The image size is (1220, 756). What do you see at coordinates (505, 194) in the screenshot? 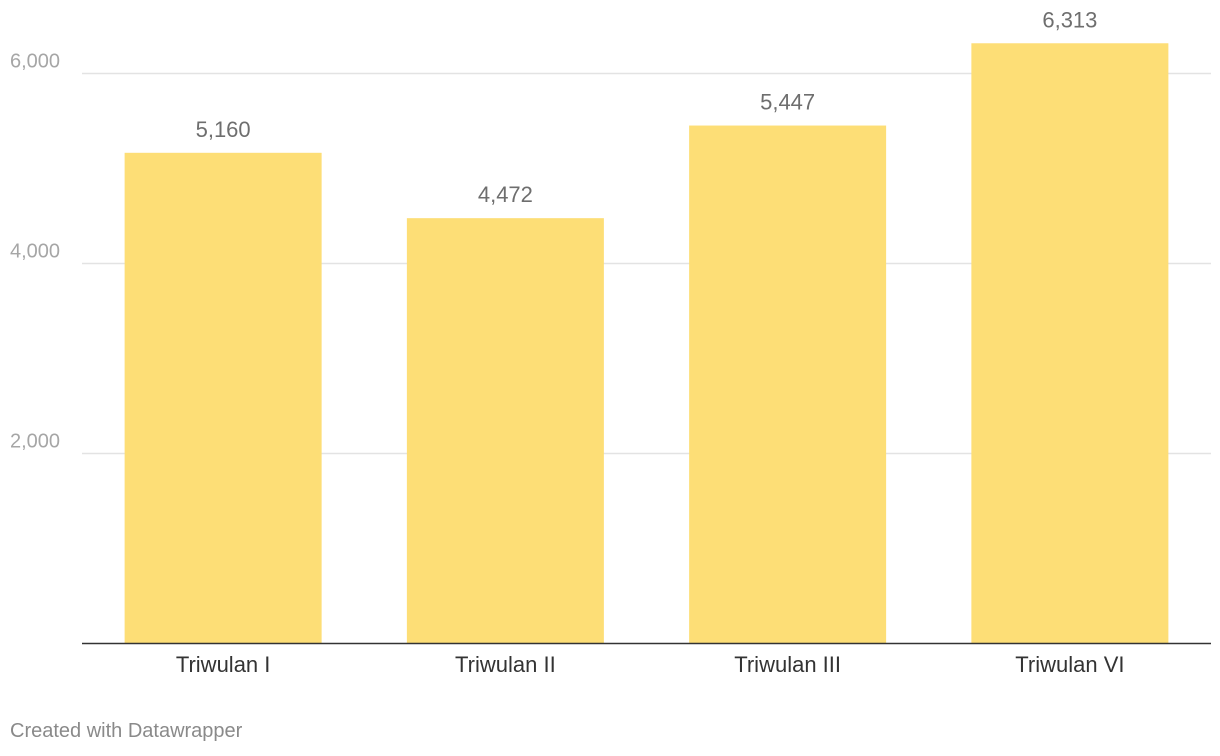
I see `bar-value-label: 4,472` at bounding box center [505, 194].